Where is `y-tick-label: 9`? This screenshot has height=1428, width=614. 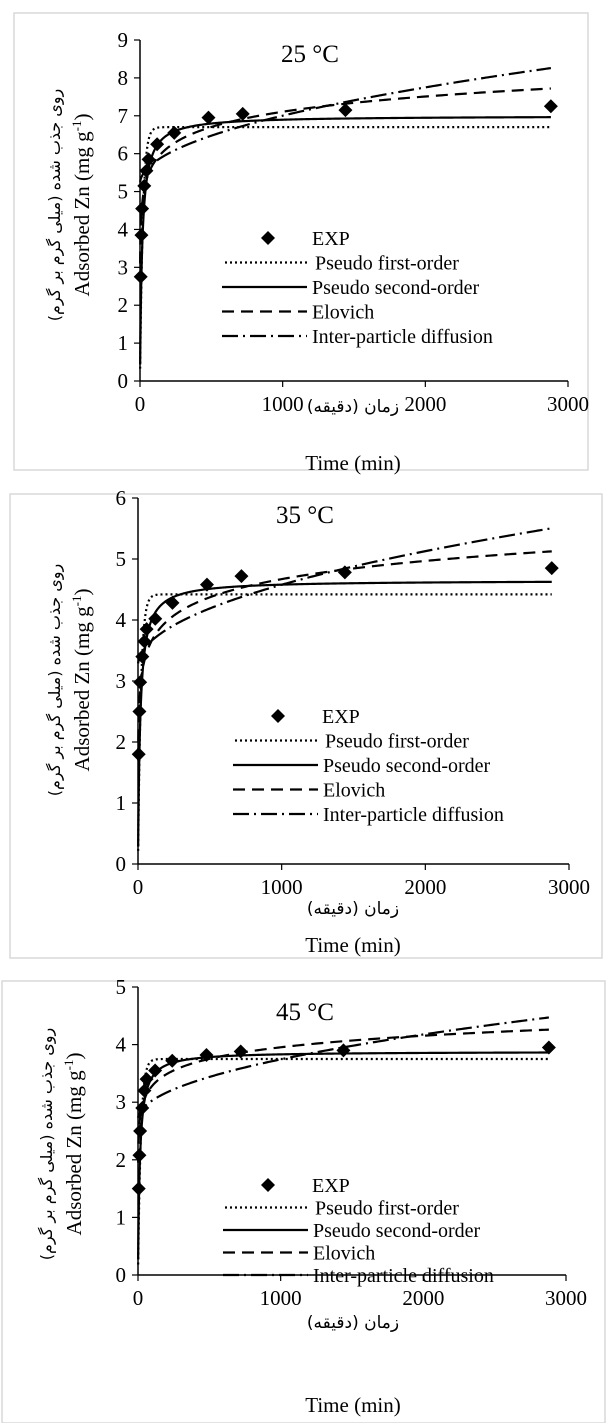 y-tick-label: 9 is located at coordinates (123, 40).